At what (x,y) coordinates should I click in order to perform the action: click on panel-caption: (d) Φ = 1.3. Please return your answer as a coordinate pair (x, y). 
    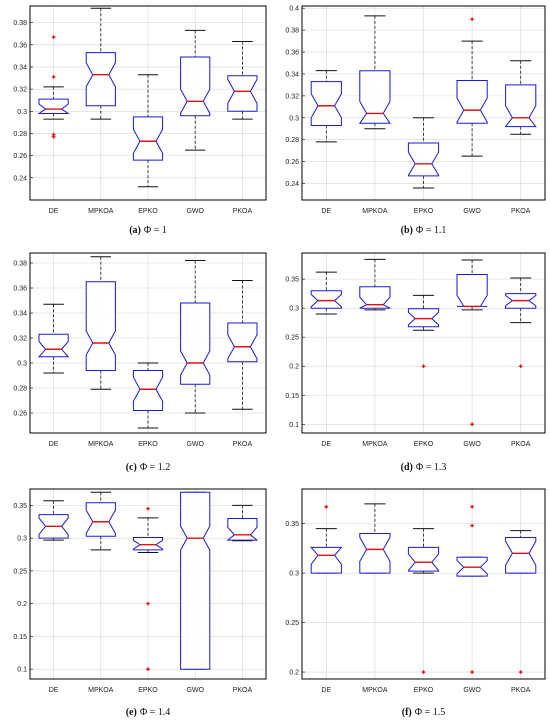
    Looking at the image, I should click on (424, 467).